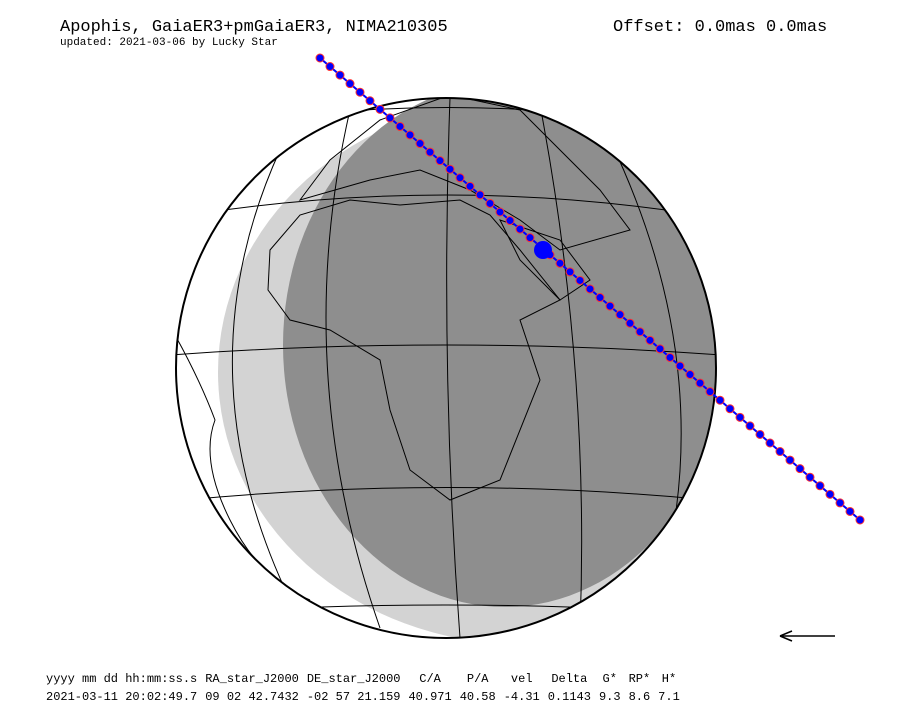 The height and width of the screenshot is (720, 900). Describe the element at coordinates (609, 697) in the screenshot. I see `table-cell: 9.3` at that location.